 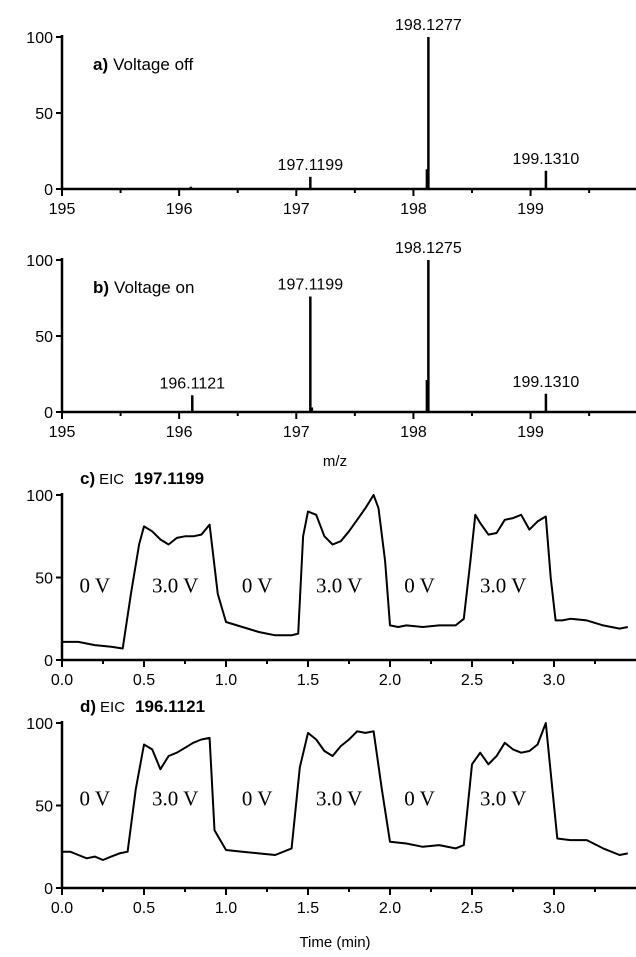 What do you see at coordinates (87, 478) in the screenshot?
I see `panel-letter: c)` at bounding box center [87, 478].